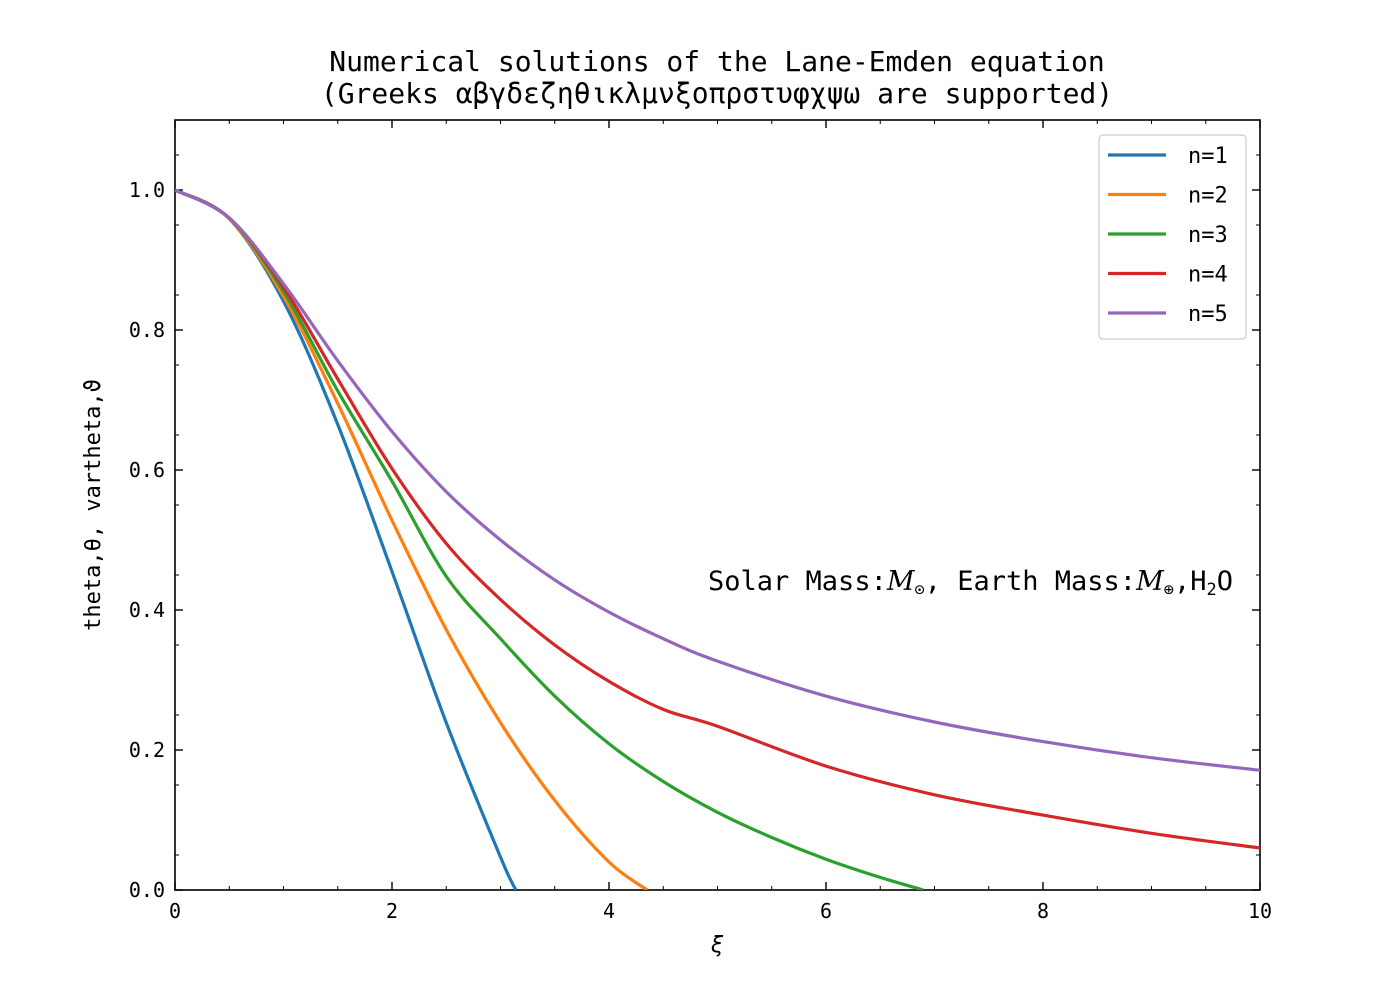 Image resolution: width=1400 pixels, height=1000 pixels. Describe the element at coordinates (1211, 590) in the screenshot. I see `water-subscript: 2` at that location.